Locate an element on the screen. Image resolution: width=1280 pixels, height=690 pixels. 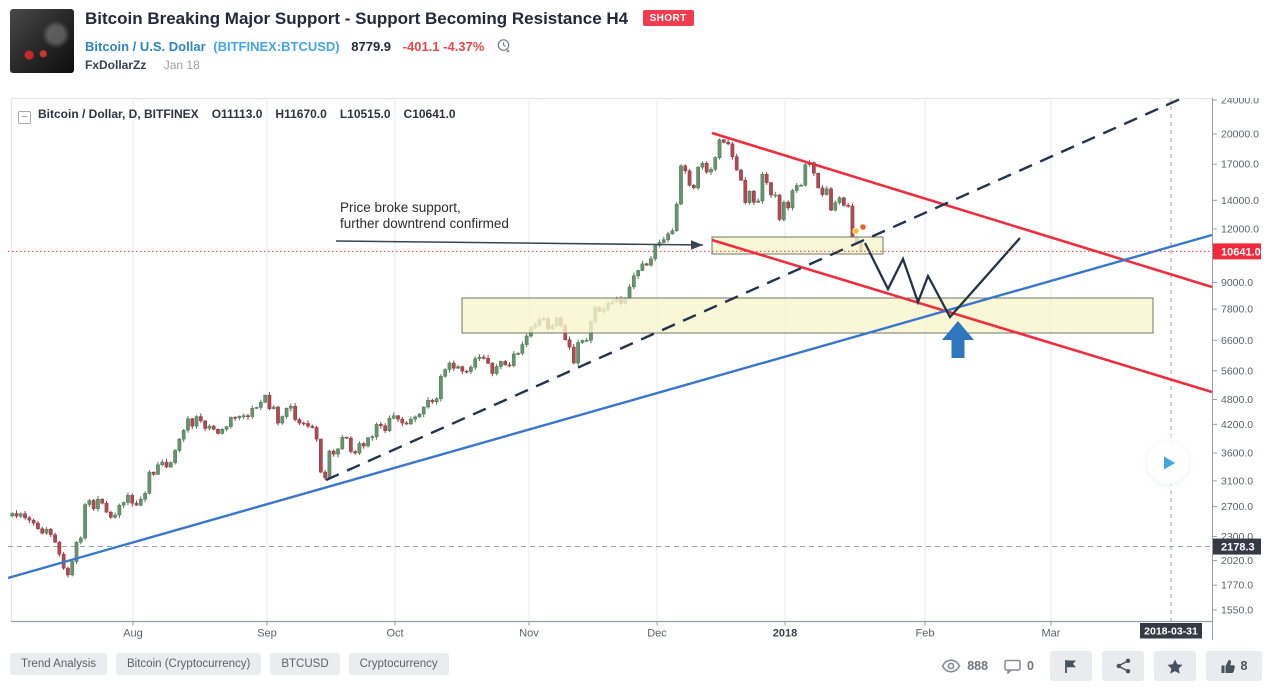
symbol-change: -401.1 -4.37% is located at coordinates (443, 46).